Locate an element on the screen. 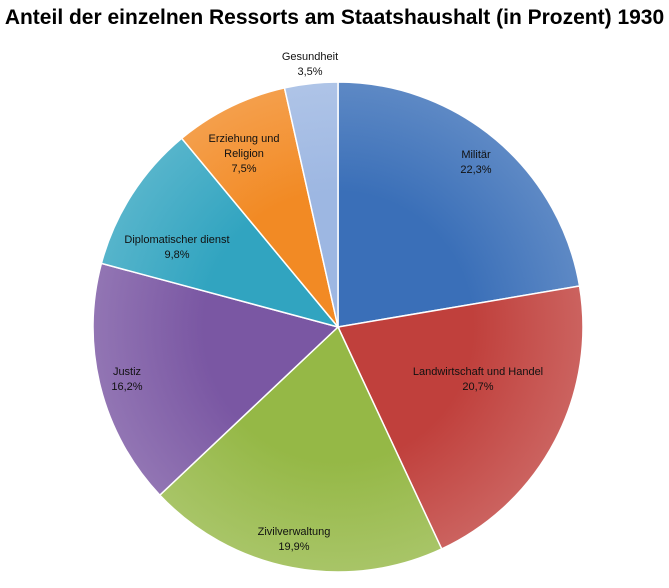 The height and width of the screenshot is (588, 669). slice-value-label: 3,5% is located at coordinates (309, 72).